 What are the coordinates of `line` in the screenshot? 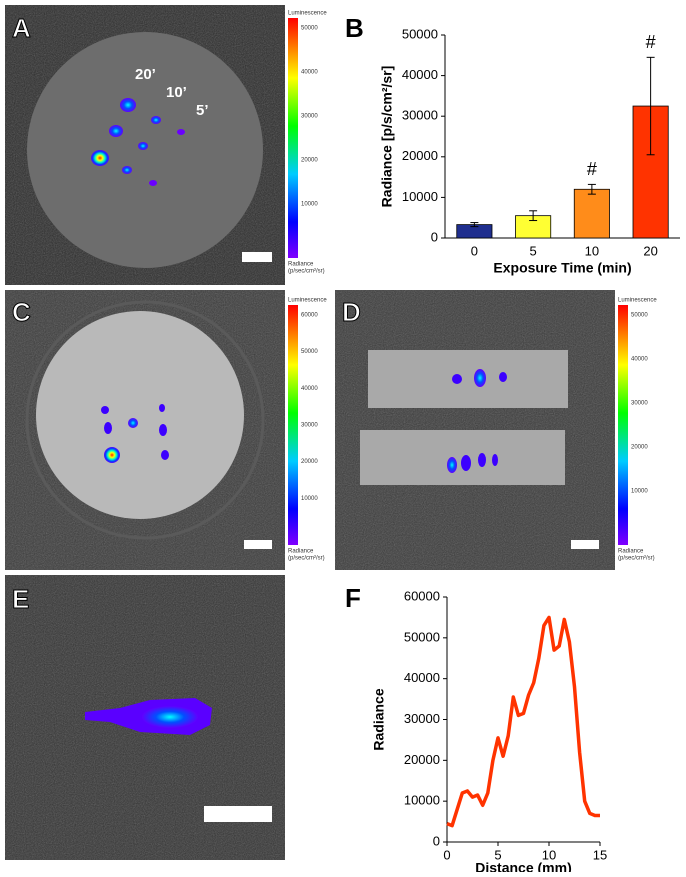 It's located at (523, 721).